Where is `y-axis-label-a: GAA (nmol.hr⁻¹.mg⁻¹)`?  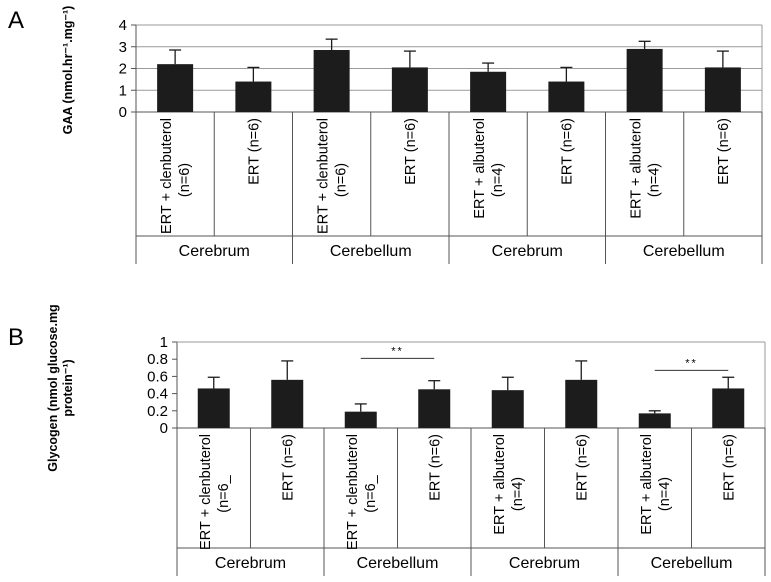 y-axis-label-a: GAA (nmol.hr⁻¹.mg⁻¹) is located at coordinates (68, 70).